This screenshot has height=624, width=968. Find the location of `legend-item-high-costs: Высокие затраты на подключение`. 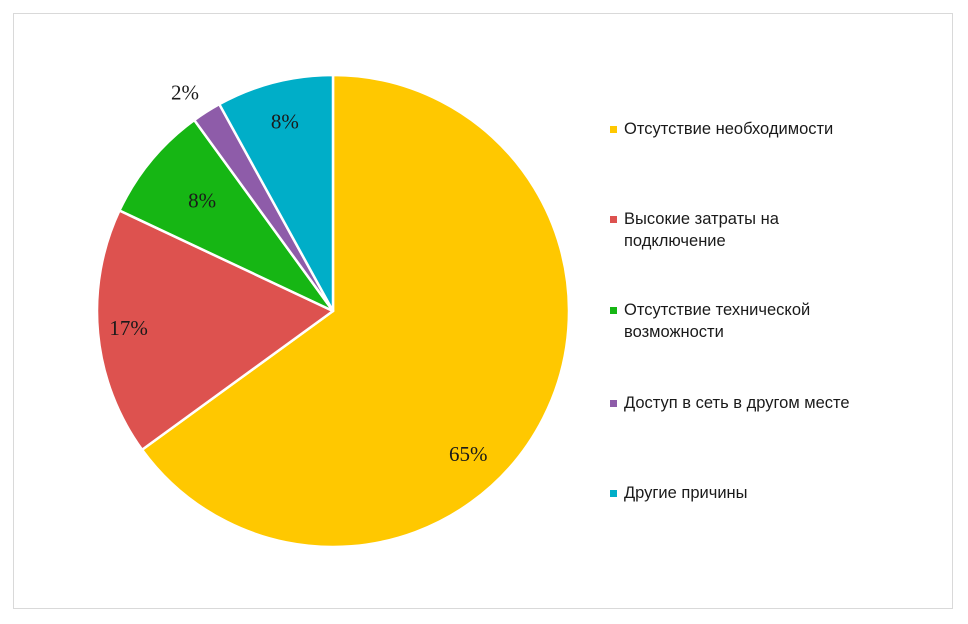

legend-item-high-costs: Высокие затраты на подключение is located at coordinates (752, 230).